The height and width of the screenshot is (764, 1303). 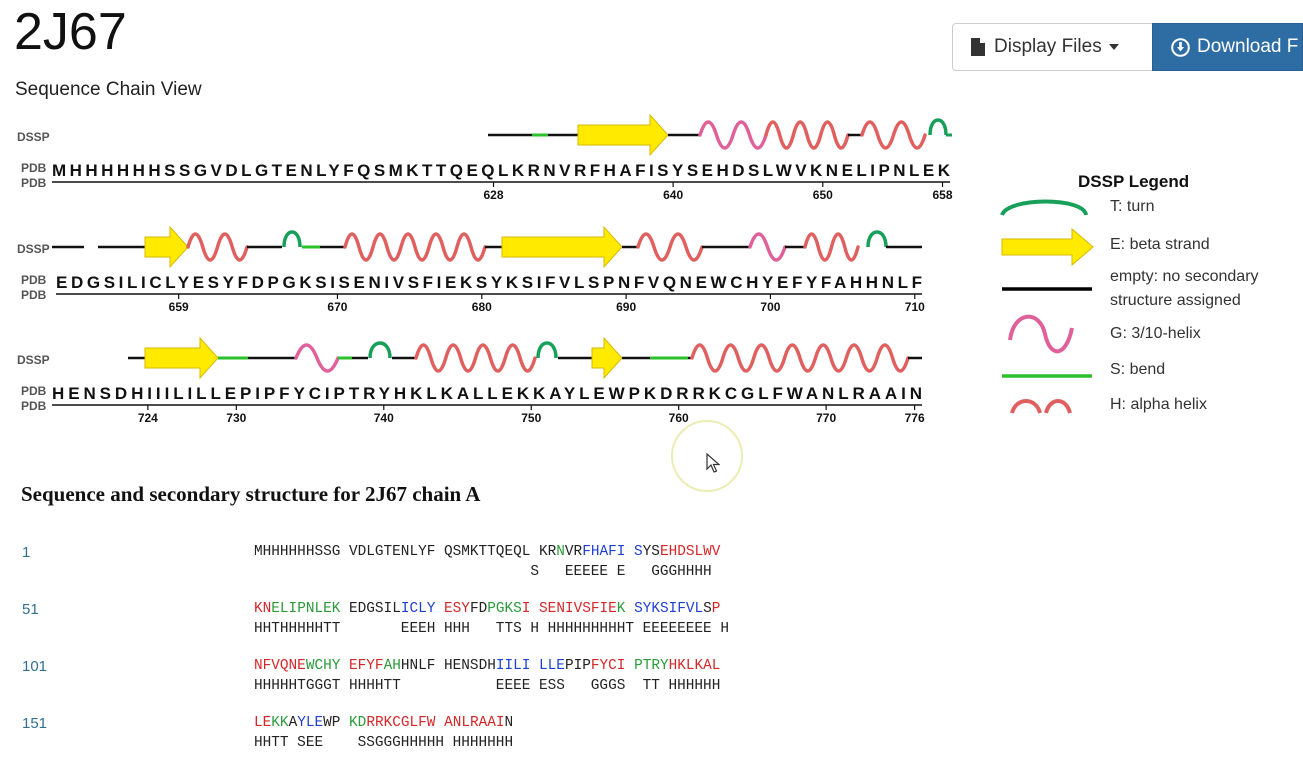 I want to click on residue-number-tick: 770, so click(x=826, y=418).